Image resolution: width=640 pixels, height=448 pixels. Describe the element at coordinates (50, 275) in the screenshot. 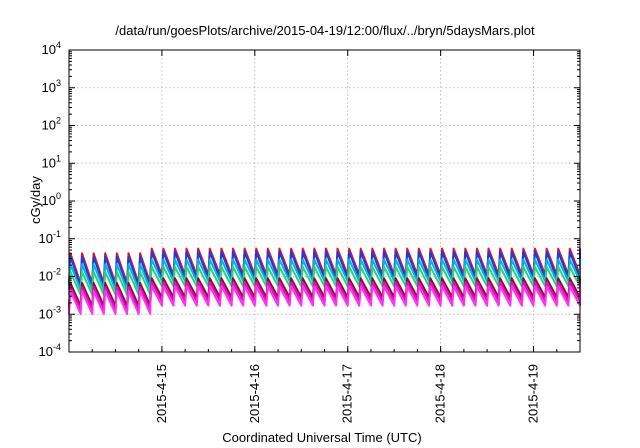

I see `y-tick-label: 10⁻²` at that location.